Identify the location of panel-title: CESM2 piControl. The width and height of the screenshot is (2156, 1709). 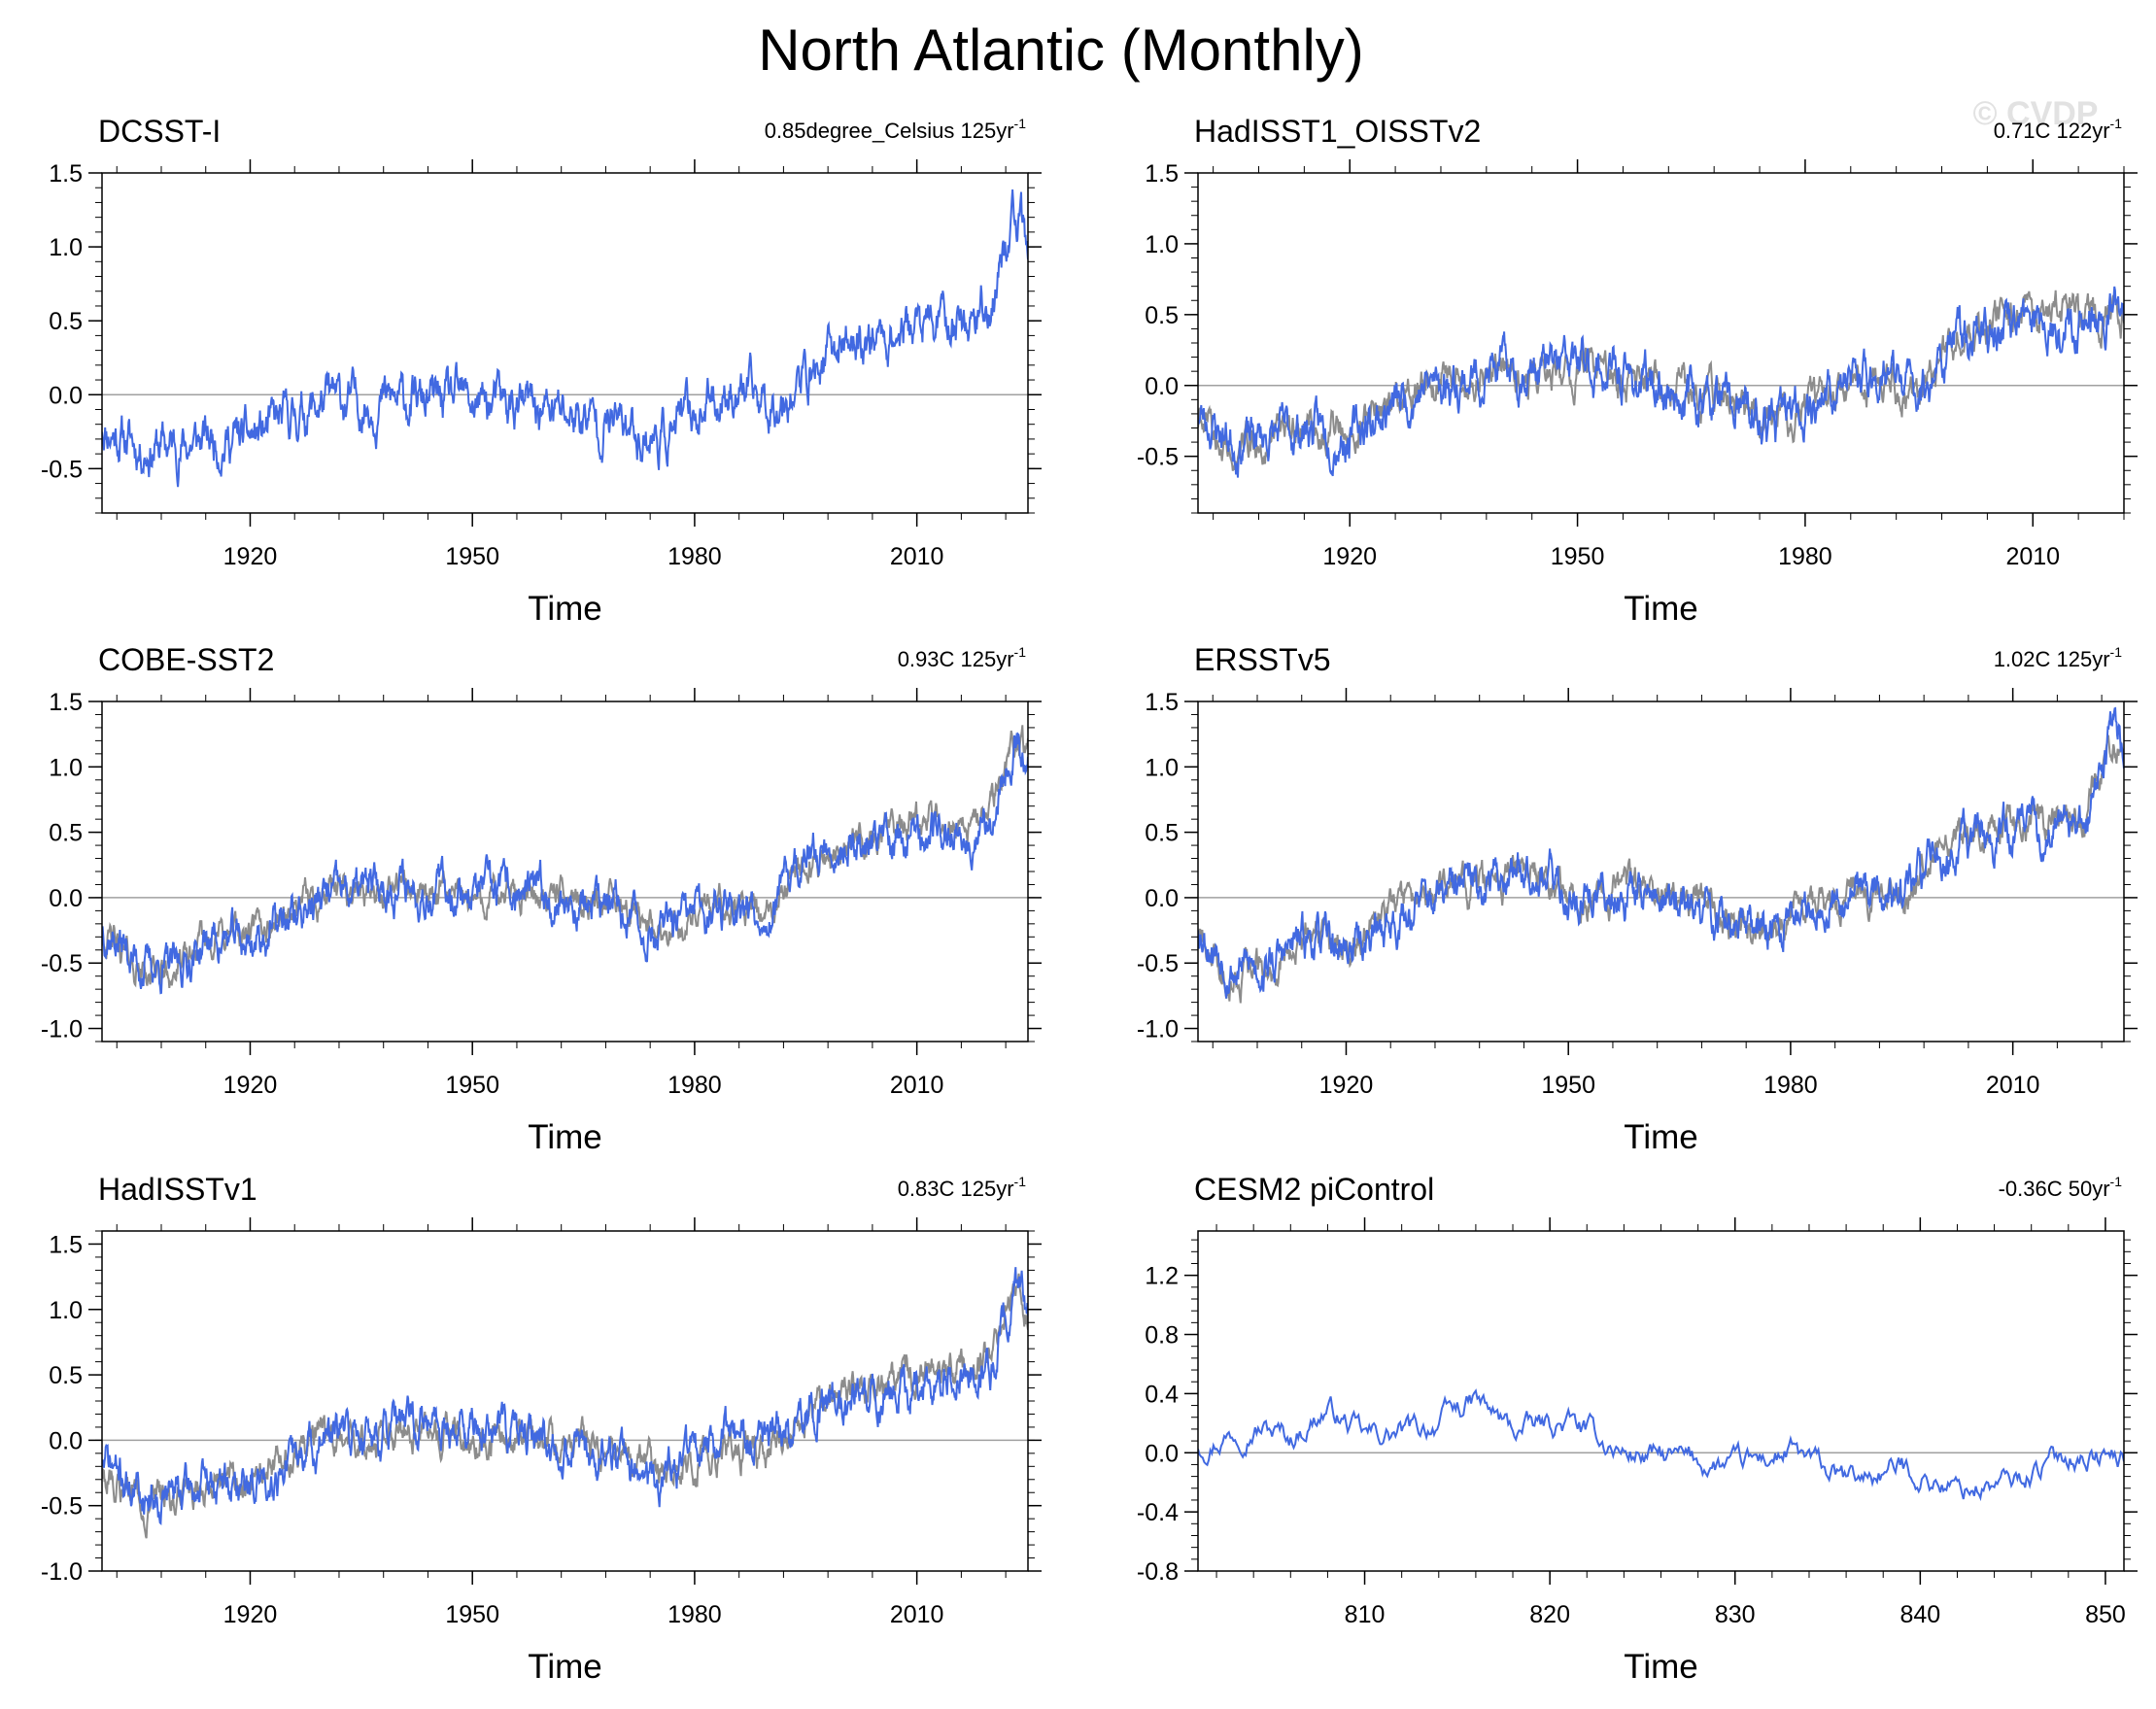
(1314, 1189).